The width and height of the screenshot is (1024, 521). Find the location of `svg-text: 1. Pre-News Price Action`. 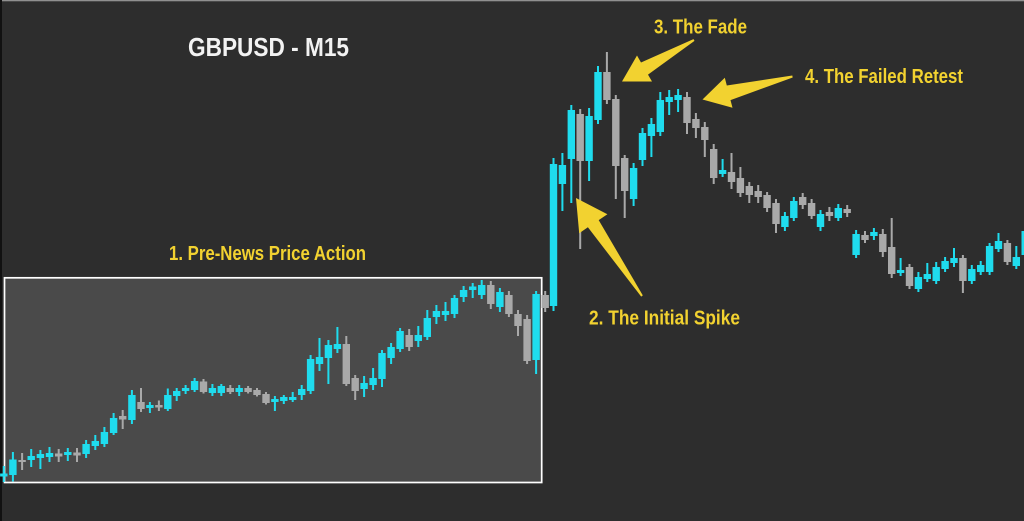

svg-text: 1. Pre-News Price Action is located at coordinates (267, 254).